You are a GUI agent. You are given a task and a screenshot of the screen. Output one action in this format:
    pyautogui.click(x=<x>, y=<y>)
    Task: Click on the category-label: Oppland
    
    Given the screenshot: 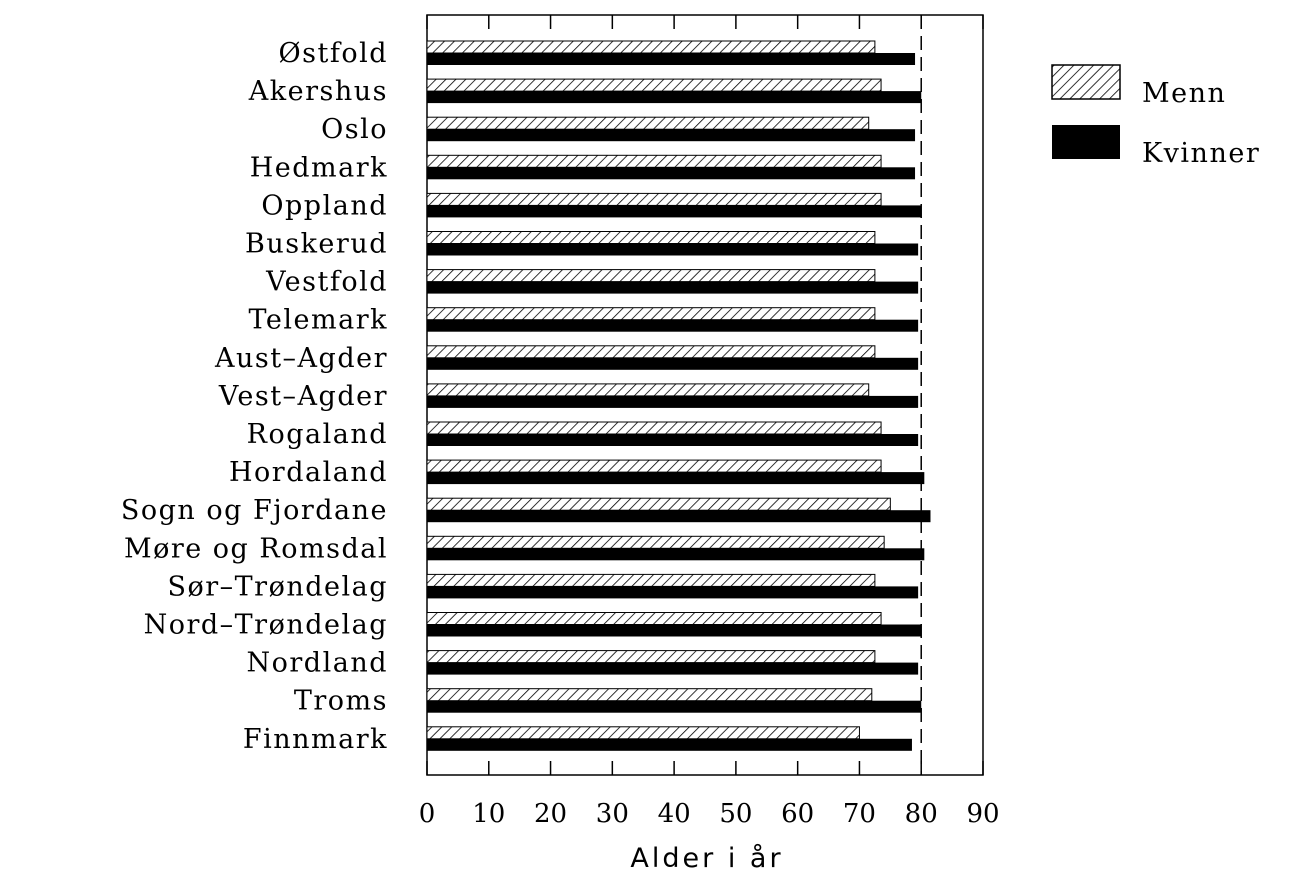 What is the action you would take?
    pyautogui.click(x=324, y=205)
    